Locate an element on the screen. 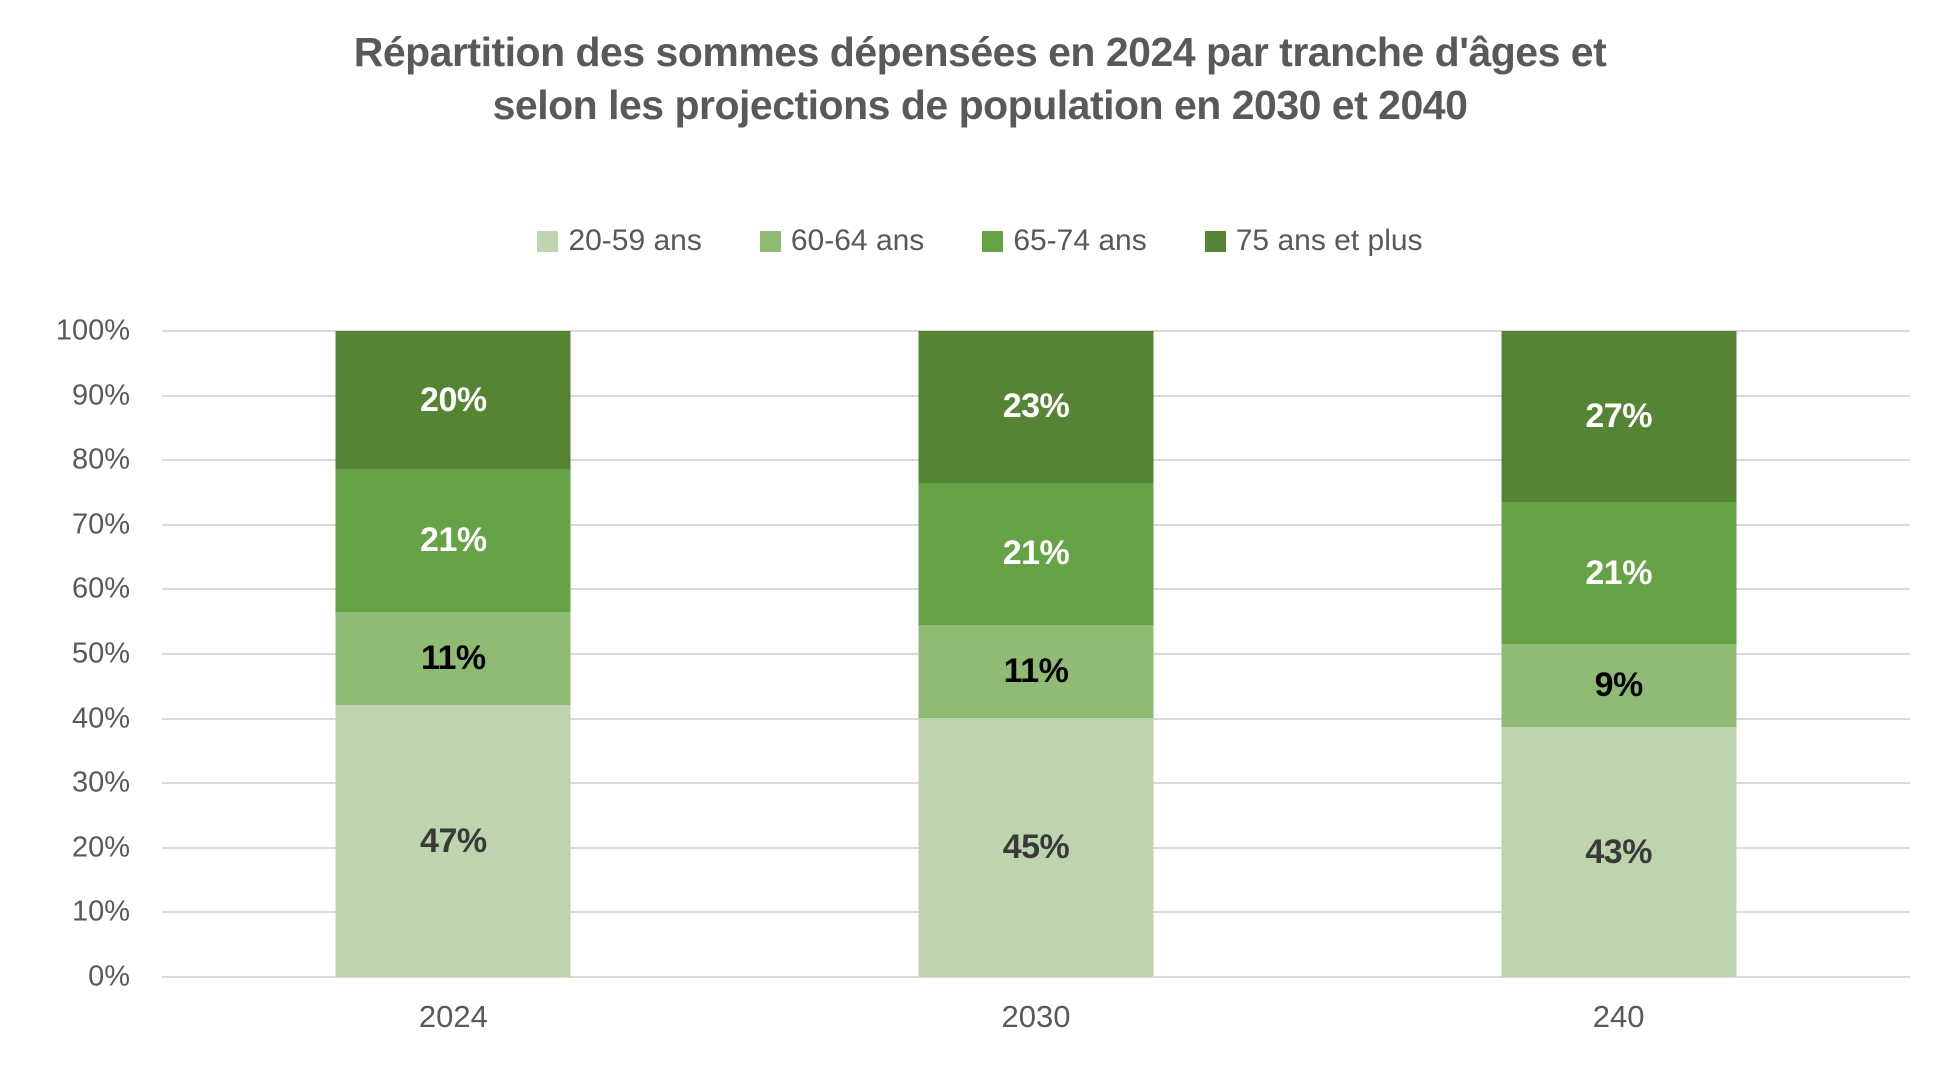  legend-item: 60-64 ans is located at coordinates (842, 241).